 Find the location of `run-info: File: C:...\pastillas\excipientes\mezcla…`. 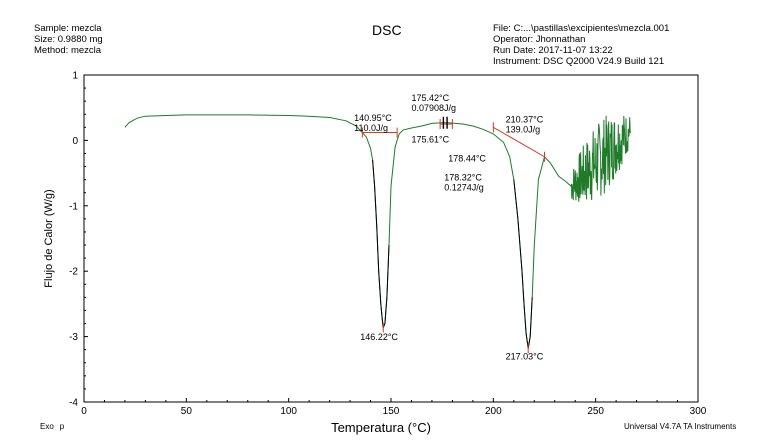

run-info: File: C:...\pastillas\excipientes\mezcla… is located at coordinates (581, 45).